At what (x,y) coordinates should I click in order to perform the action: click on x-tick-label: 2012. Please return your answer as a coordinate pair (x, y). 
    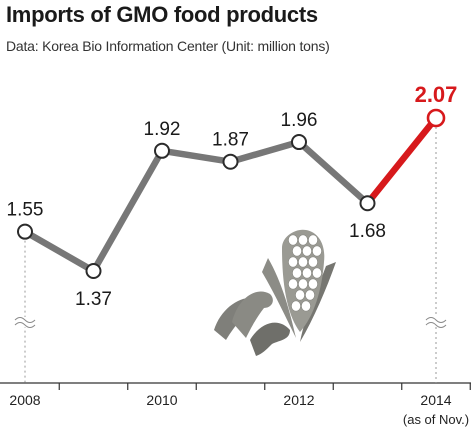
    Looking at the image, I should click on (298, 400).